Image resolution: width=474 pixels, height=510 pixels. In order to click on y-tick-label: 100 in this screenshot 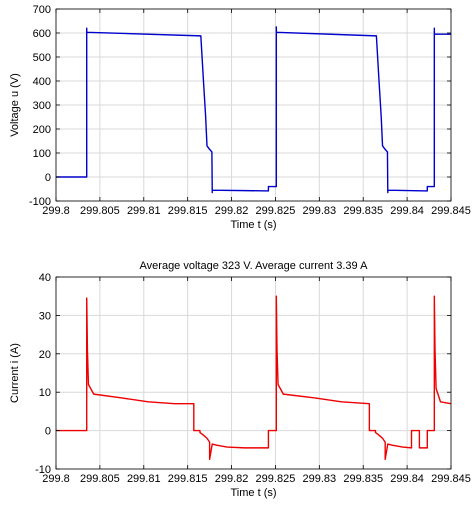, I will do `click(42, 154)`.